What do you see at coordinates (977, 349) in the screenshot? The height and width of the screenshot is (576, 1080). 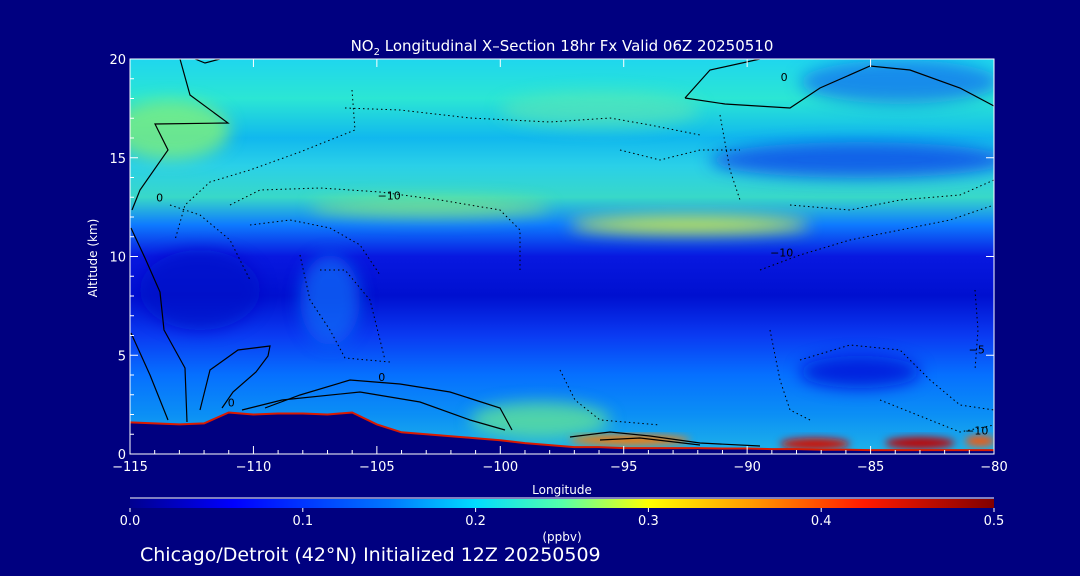 I see `contour-label: −5` at bounding box center [977, 349].